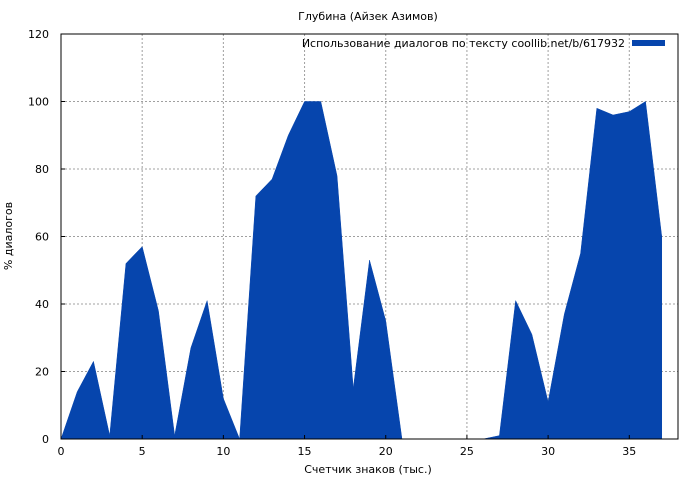 The height and width of the screenshot is (480, 700). I want to click on x-tick-label: 25, so click(467, 451).